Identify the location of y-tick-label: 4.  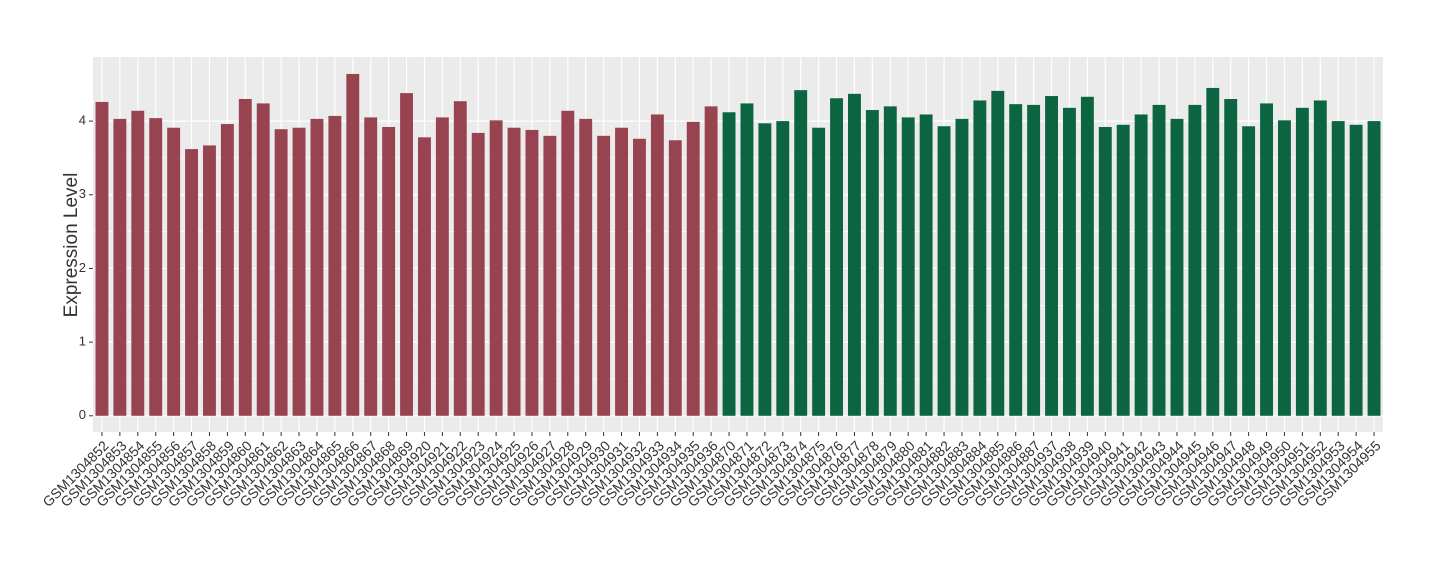
(82, 120).